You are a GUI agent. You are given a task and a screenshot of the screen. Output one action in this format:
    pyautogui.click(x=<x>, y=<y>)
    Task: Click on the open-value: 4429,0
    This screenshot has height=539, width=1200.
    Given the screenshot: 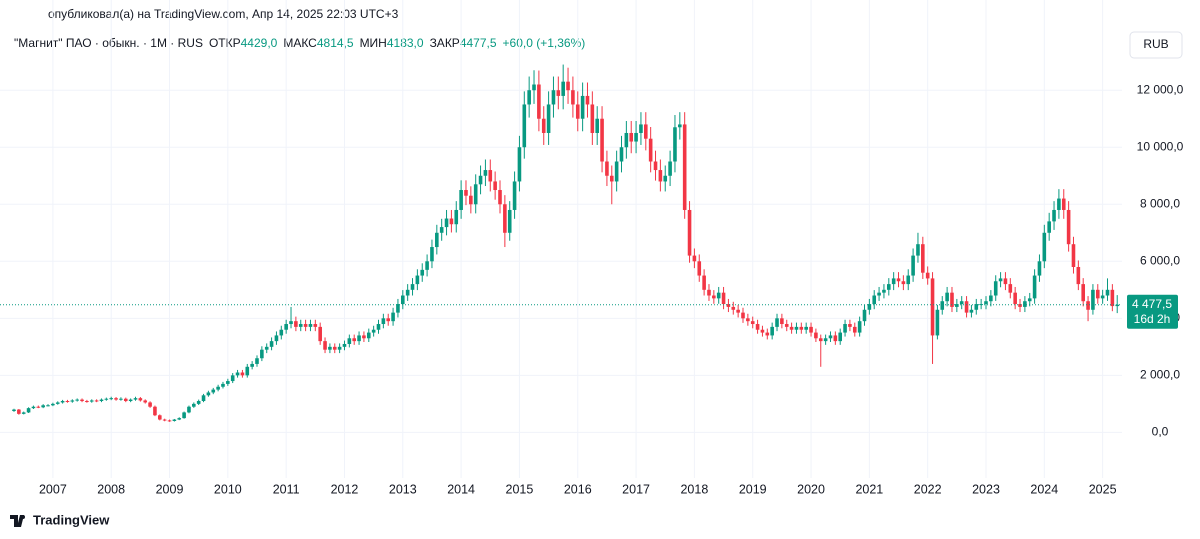 What is the action you would take?
    pyautogui.click(x=259, y=43)
    